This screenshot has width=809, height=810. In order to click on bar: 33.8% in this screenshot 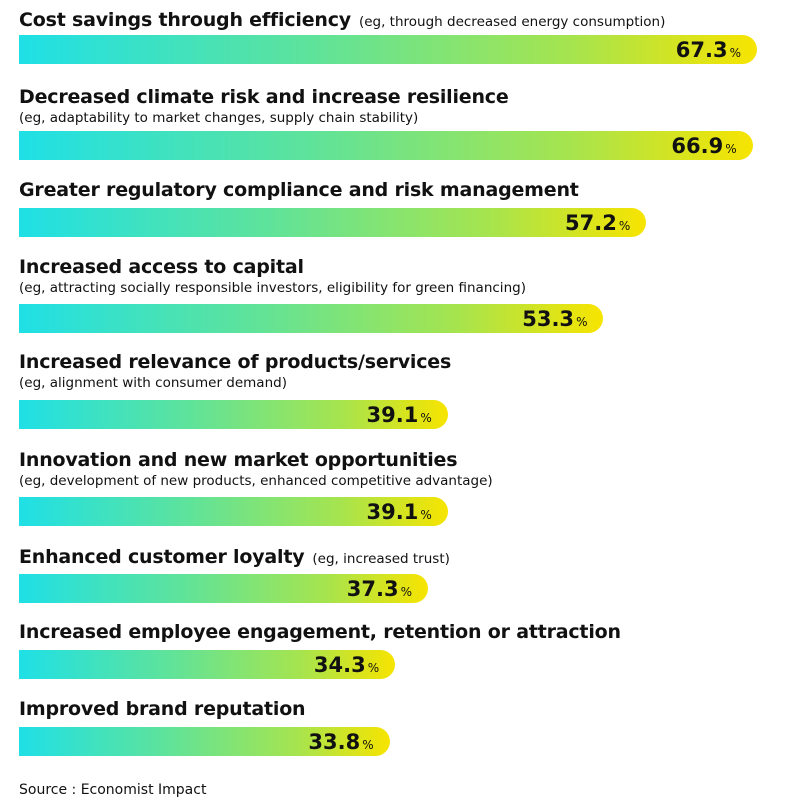, I will do `click(204, 741)`.